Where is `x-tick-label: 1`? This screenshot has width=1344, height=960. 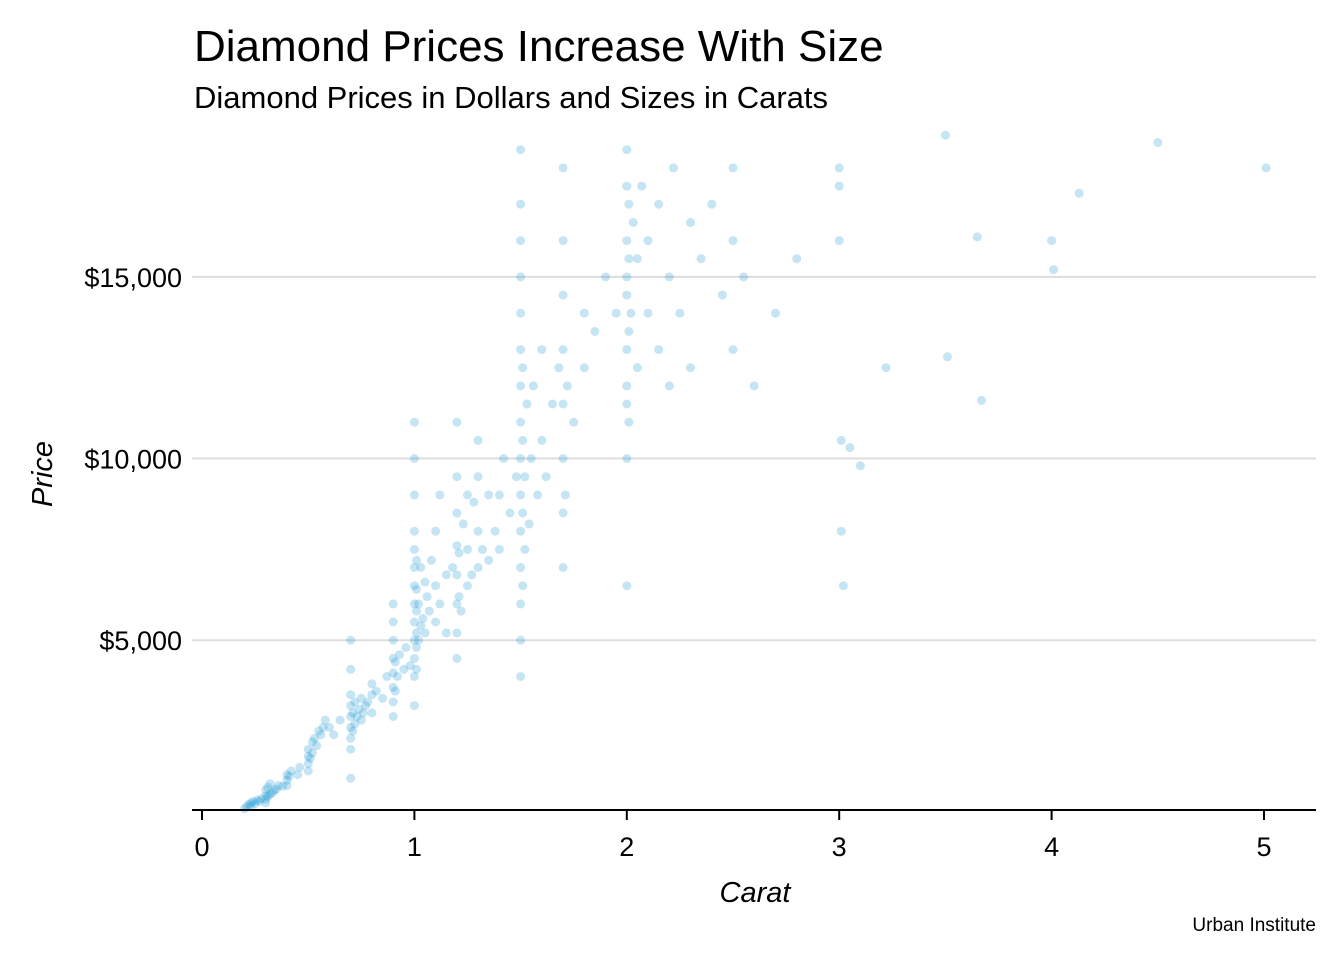
x-tick-label: 1 is located at coordinates (414, 847).